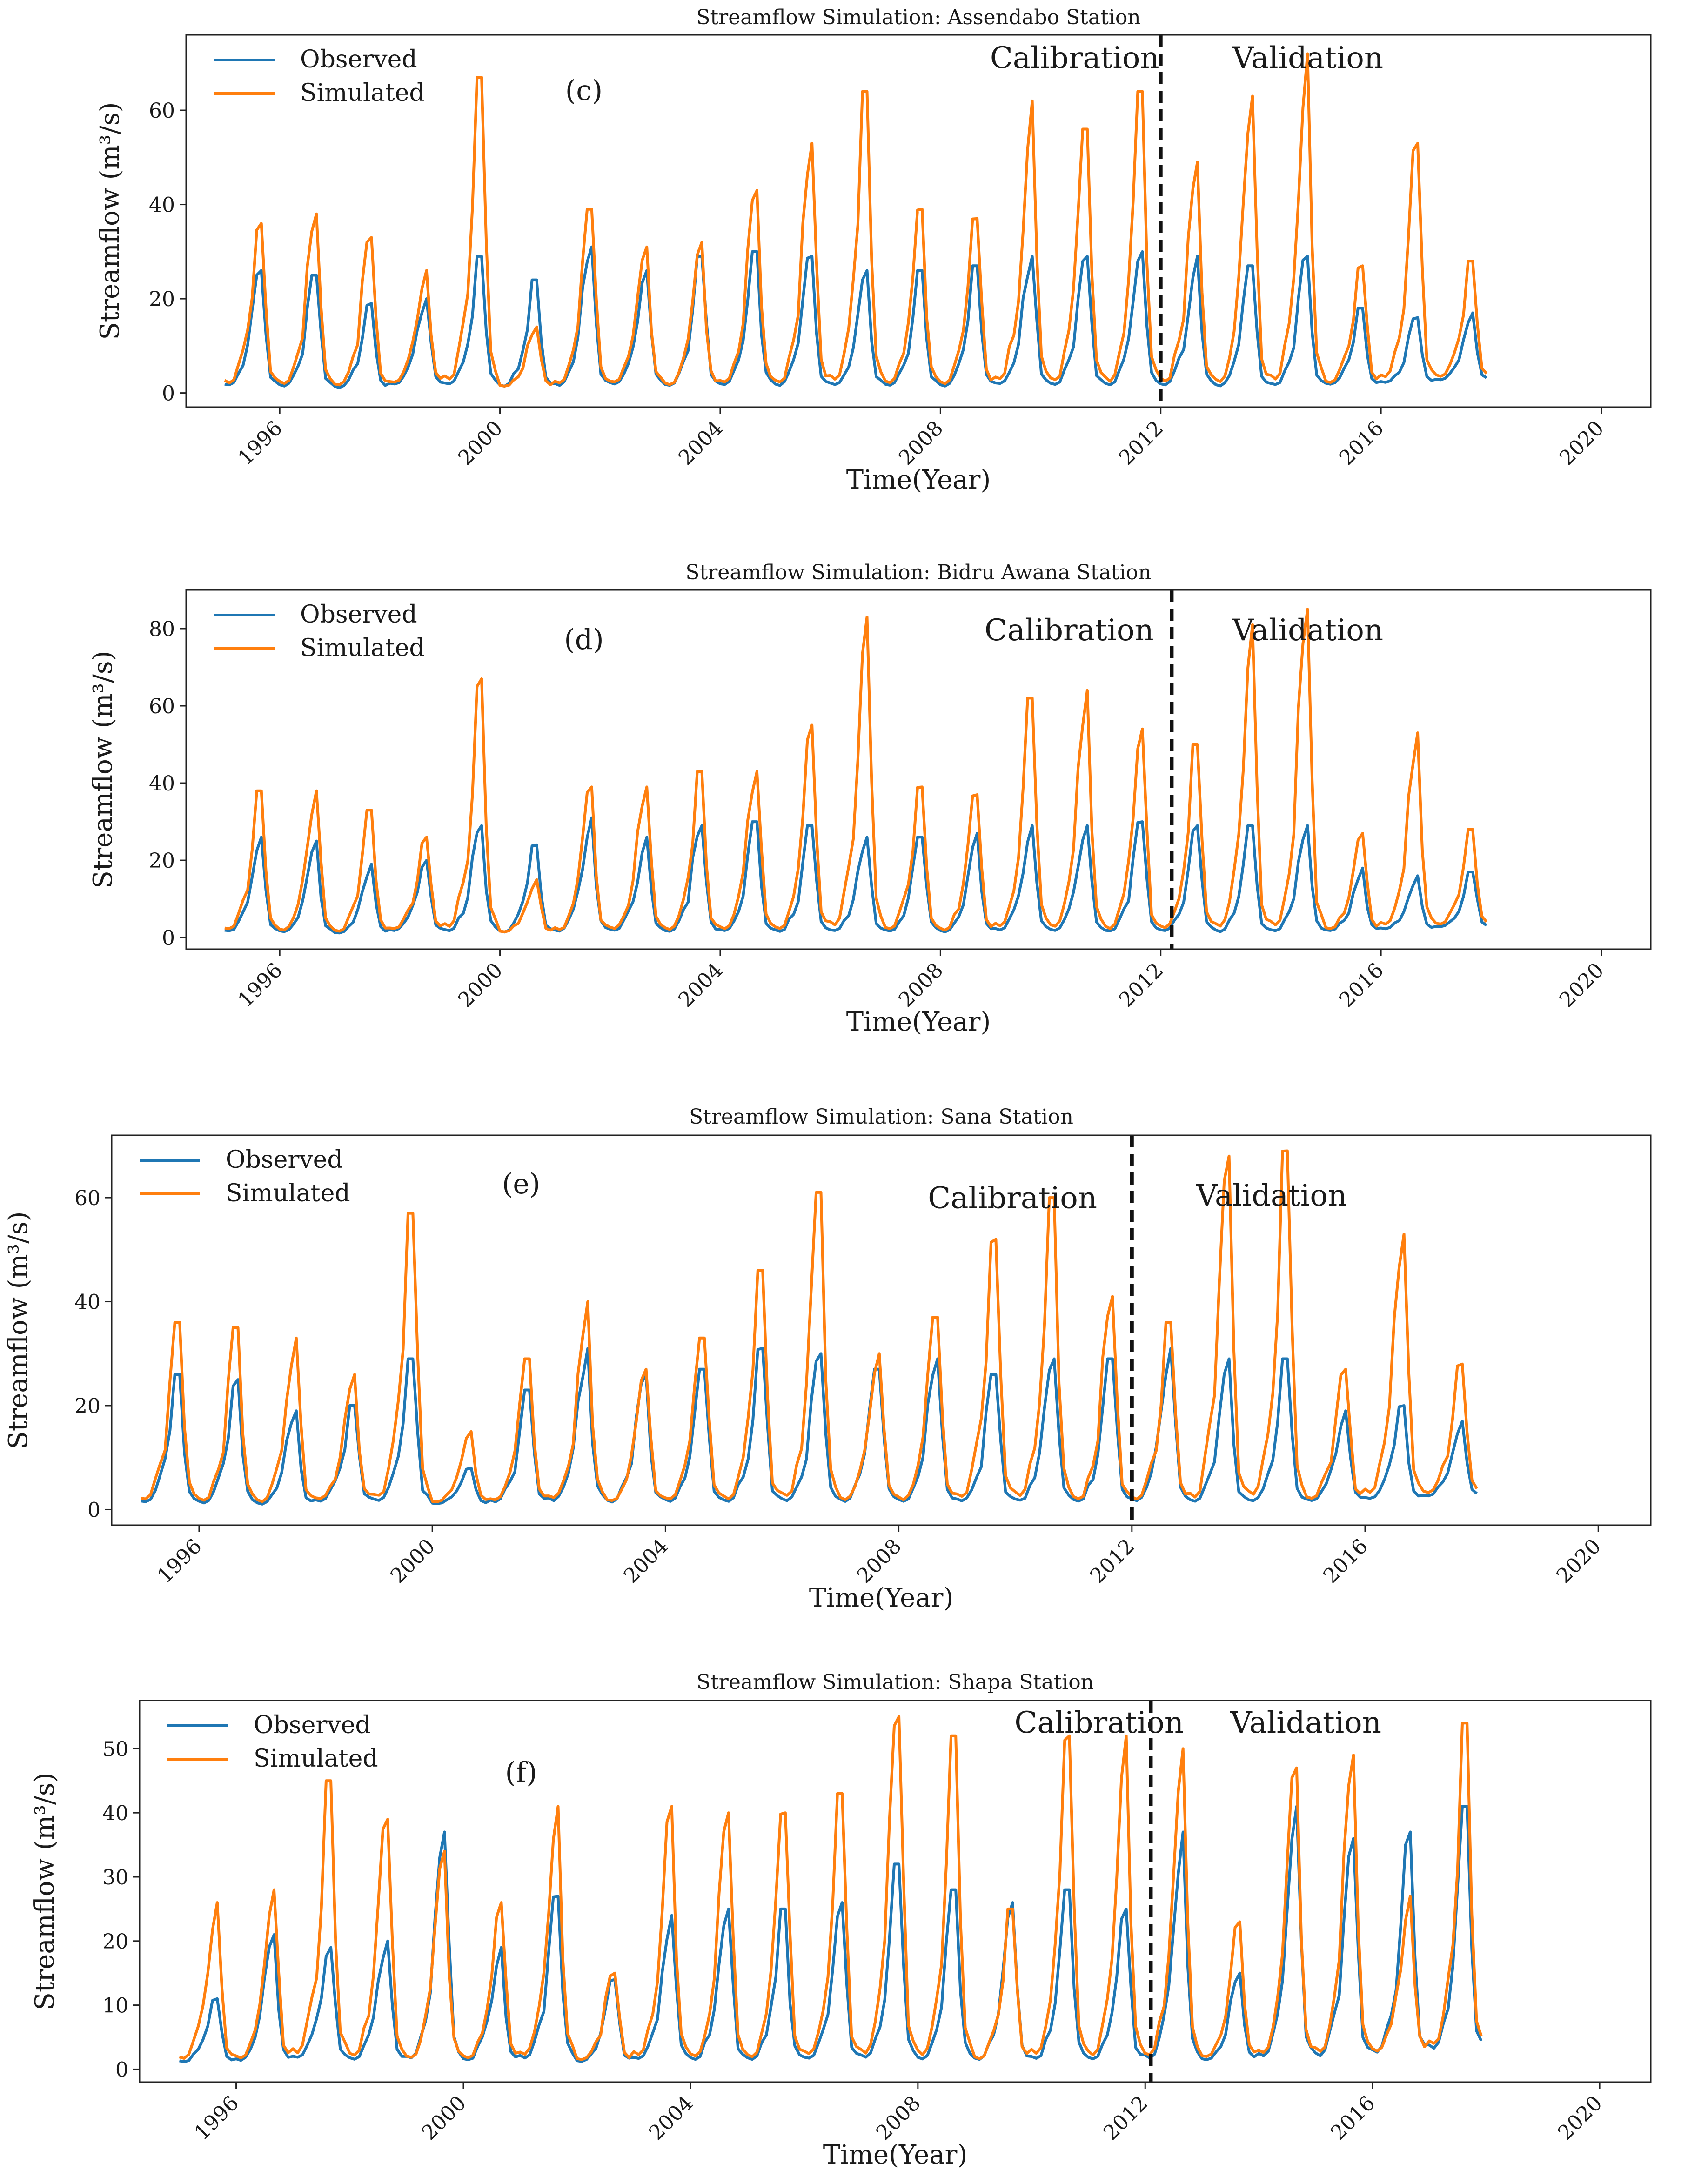 The image size is (1708, 2177). I want to click on y-tick-label: 30, so click(115, 1877).